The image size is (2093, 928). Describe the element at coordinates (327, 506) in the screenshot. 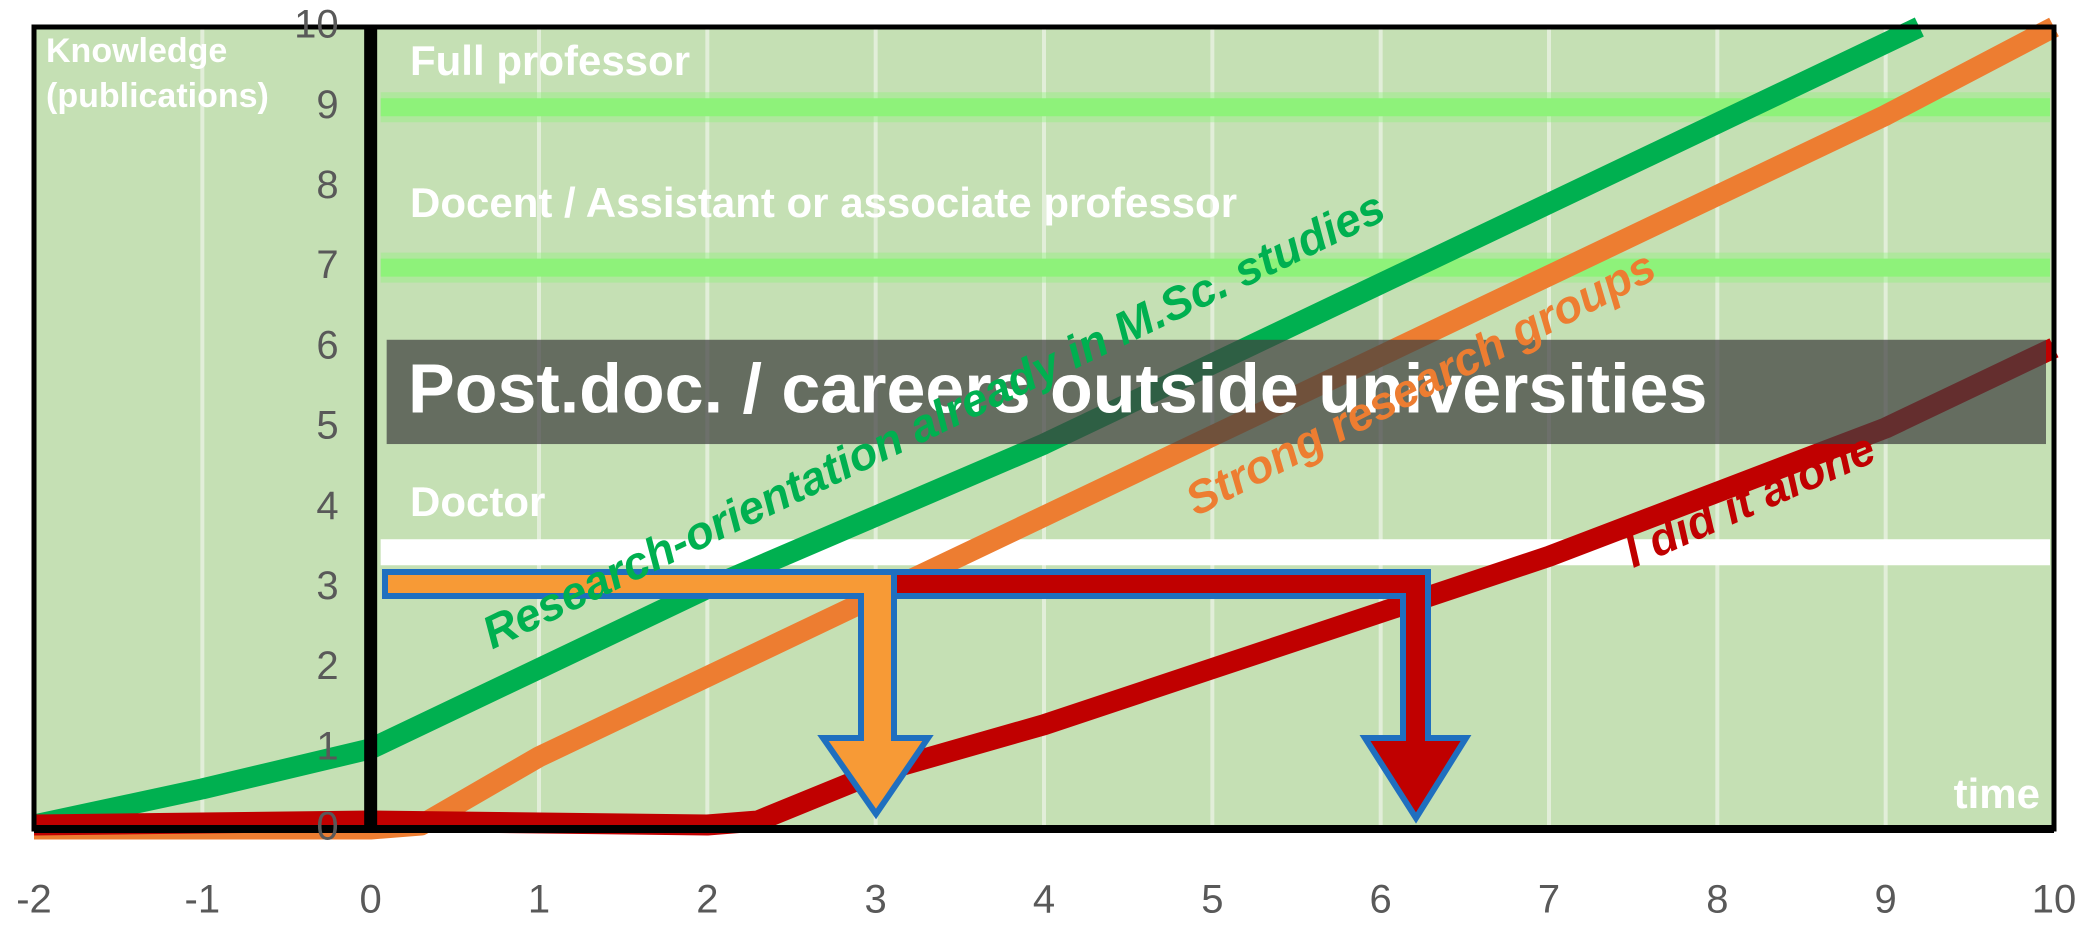

I see `y-tick-label: 4` at that location.